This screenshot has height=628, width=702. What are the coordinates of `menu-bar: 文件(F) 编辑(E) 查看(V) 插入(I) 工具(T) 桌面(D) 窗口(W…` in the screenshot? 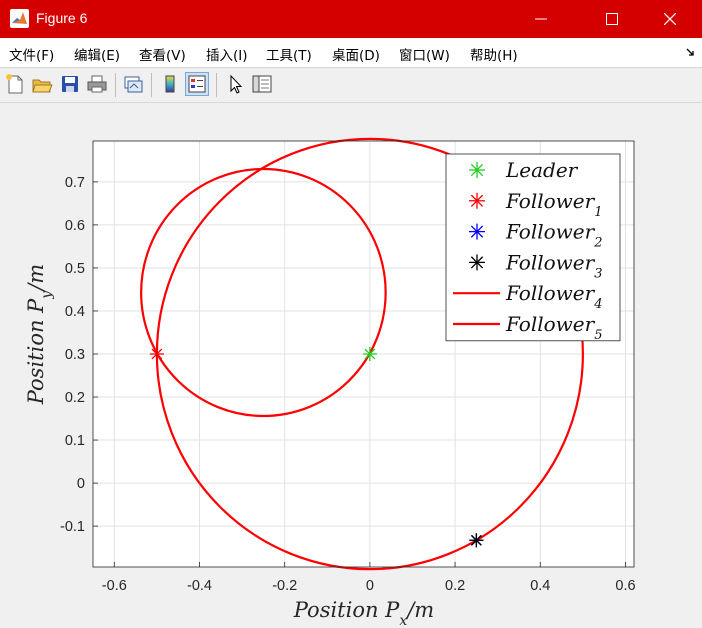 It's located at (351, 52).